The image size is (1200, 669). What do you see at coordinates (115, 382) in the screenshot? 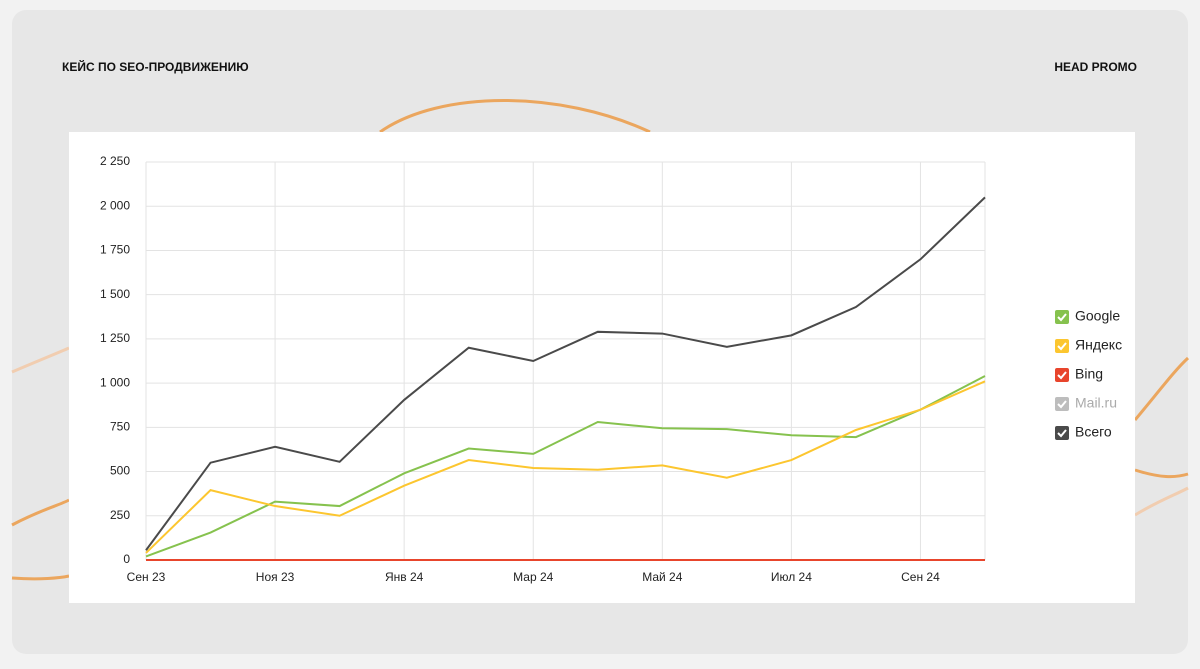
I see `y-tick-label: 1 000` at bounding box center [115, 382].